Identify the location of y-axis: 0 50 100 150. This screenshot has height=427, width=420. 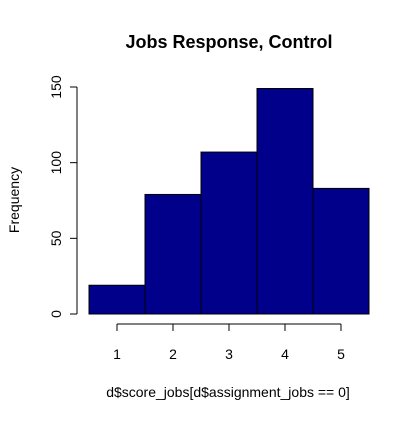
(63, 196).